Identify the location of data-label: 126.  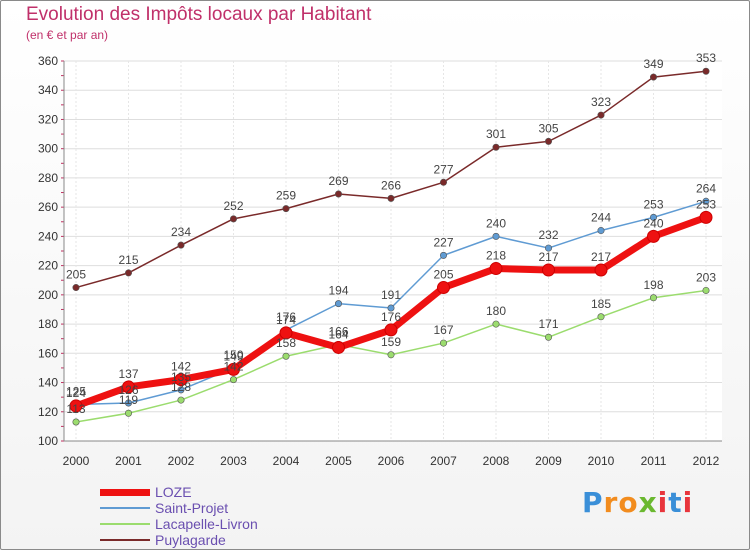
(128, 390).